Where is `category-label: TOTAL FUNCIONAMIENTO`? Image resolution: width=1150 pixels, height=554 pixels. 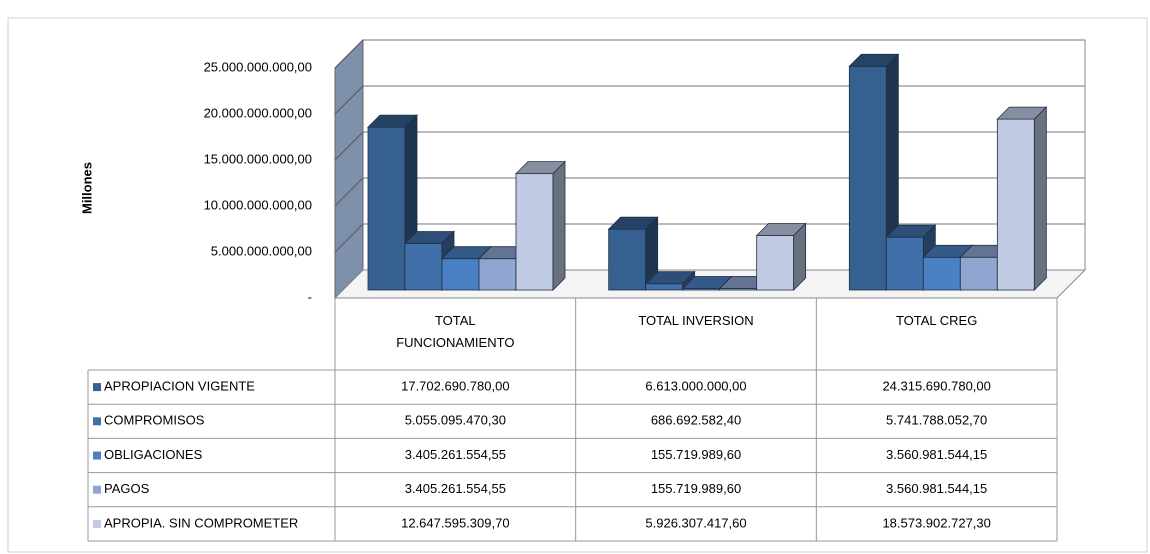 category-label: TOTAL FUNCIONAMIENTO is located at coordinates (455, 331).